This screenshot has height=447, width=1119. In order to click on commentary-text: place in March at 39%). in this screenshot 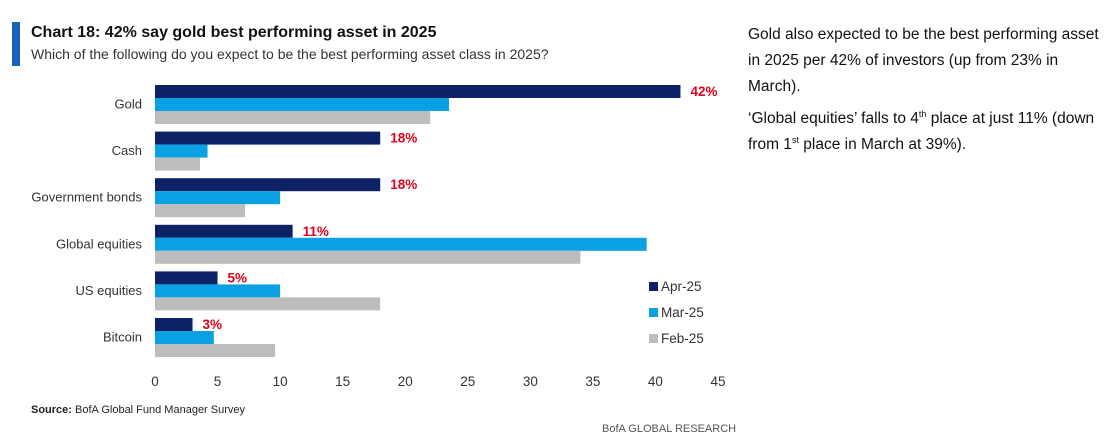, I will do `click(882, 144)`.